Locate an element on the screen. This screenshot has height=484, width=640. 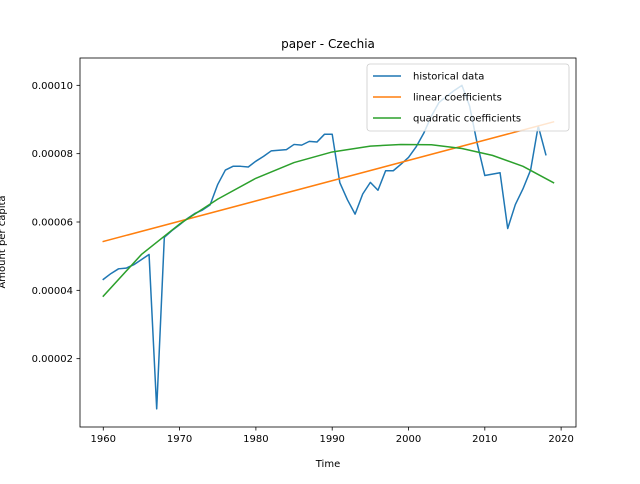
legend-label-historical-data: historical data is located at coordinates (448, 77).